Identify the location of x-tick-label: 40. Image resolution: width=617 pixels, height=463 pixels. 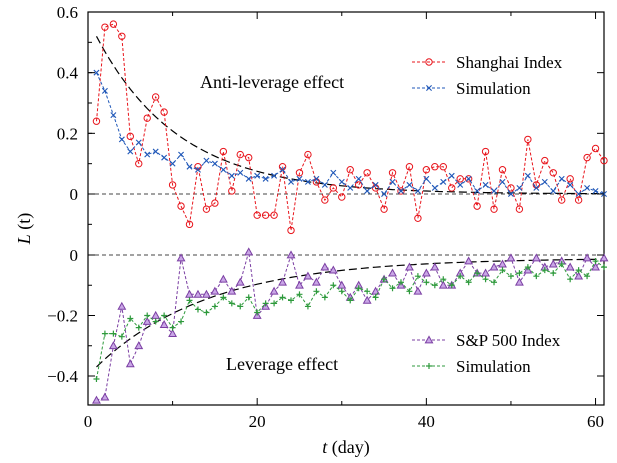
(426, 421).